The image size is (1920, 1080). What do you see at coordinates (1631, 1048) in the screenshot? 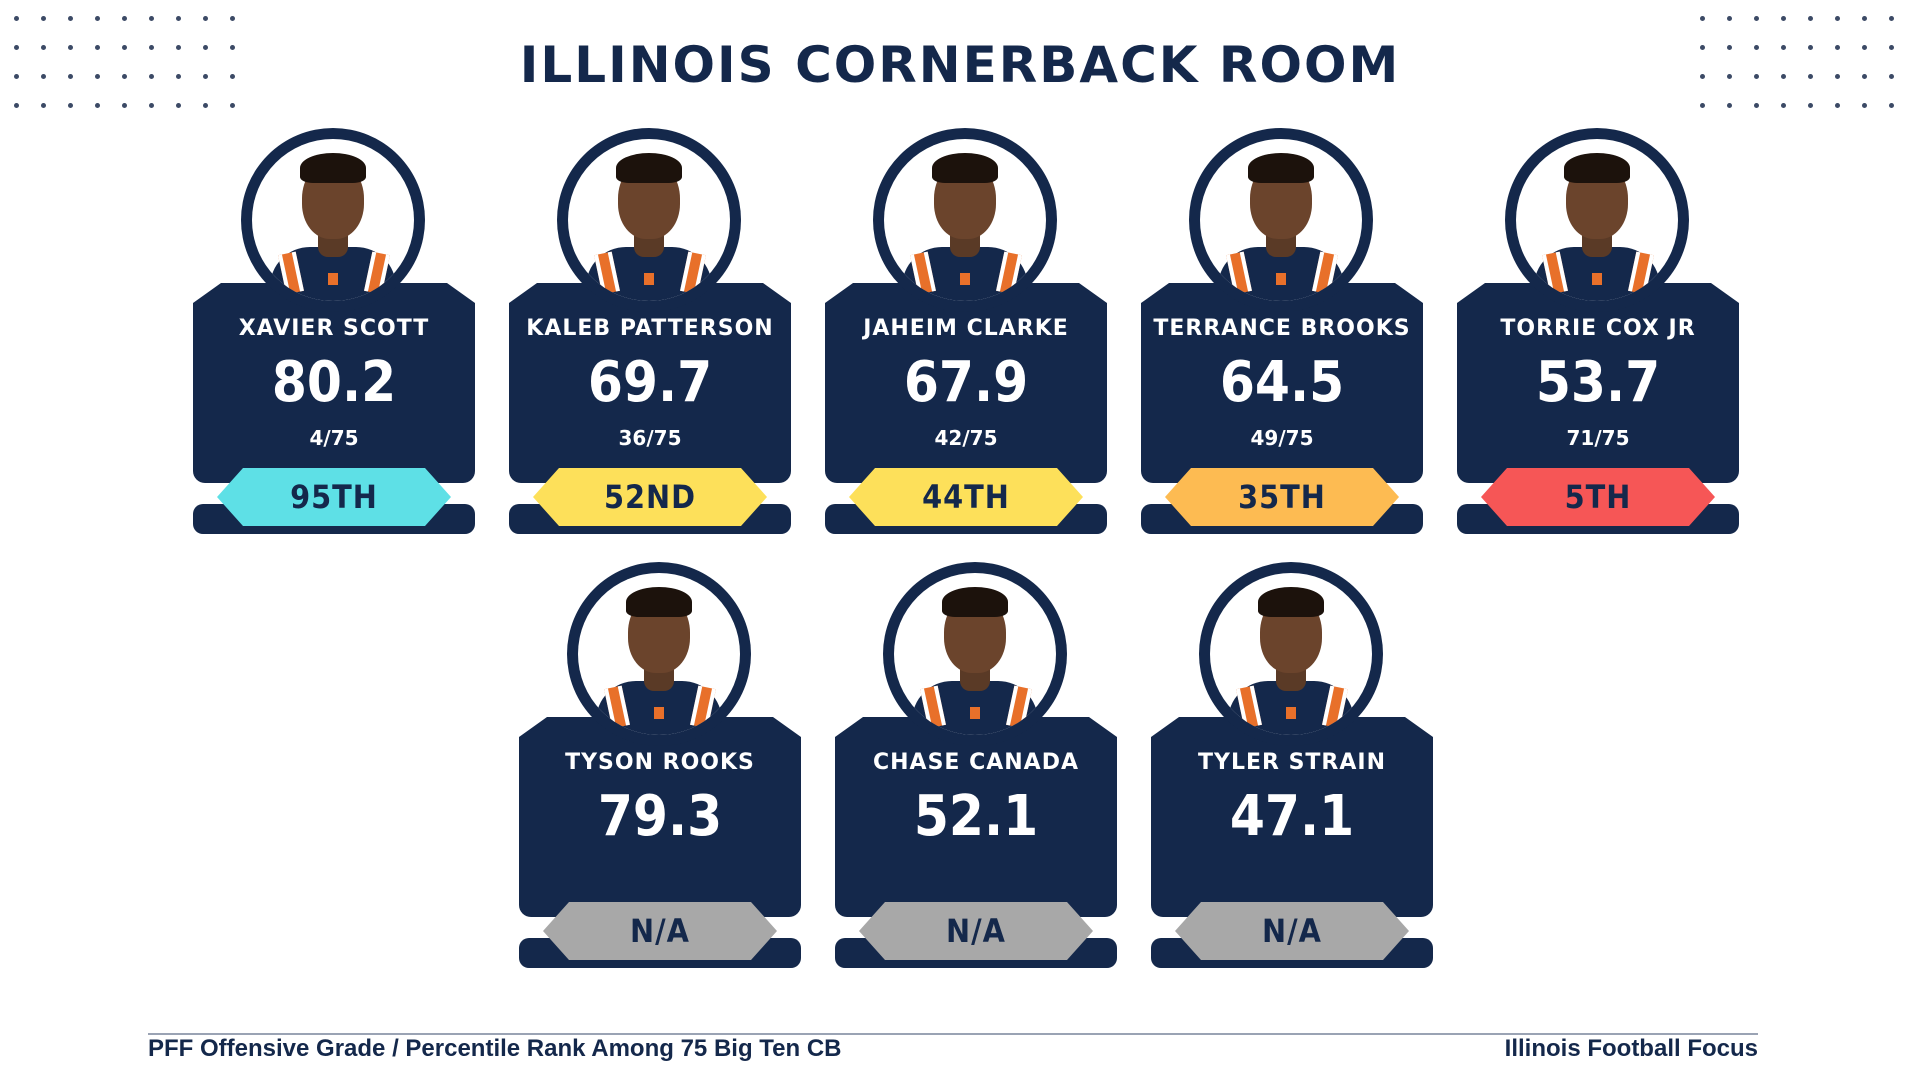
I see `footer-source: Illinois Football Focus` at bounding box center [1631, 1048].